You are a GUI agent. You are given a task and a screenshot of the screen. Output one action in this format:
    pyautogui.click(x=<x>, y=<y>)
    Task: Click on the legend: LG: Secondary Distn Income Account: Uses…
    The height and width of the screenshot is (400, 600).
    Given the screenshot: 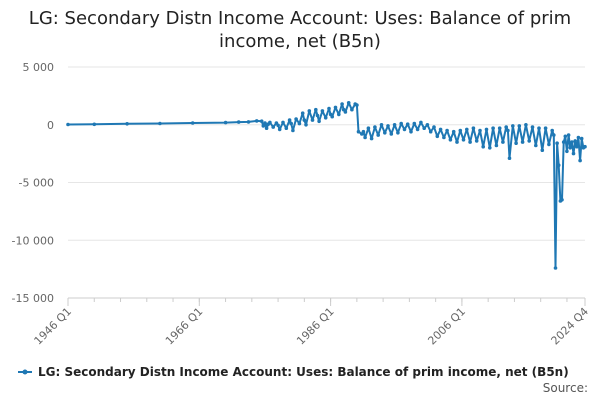 What is the action you would take?
    pyautogui.click(x=293, y=372)
    